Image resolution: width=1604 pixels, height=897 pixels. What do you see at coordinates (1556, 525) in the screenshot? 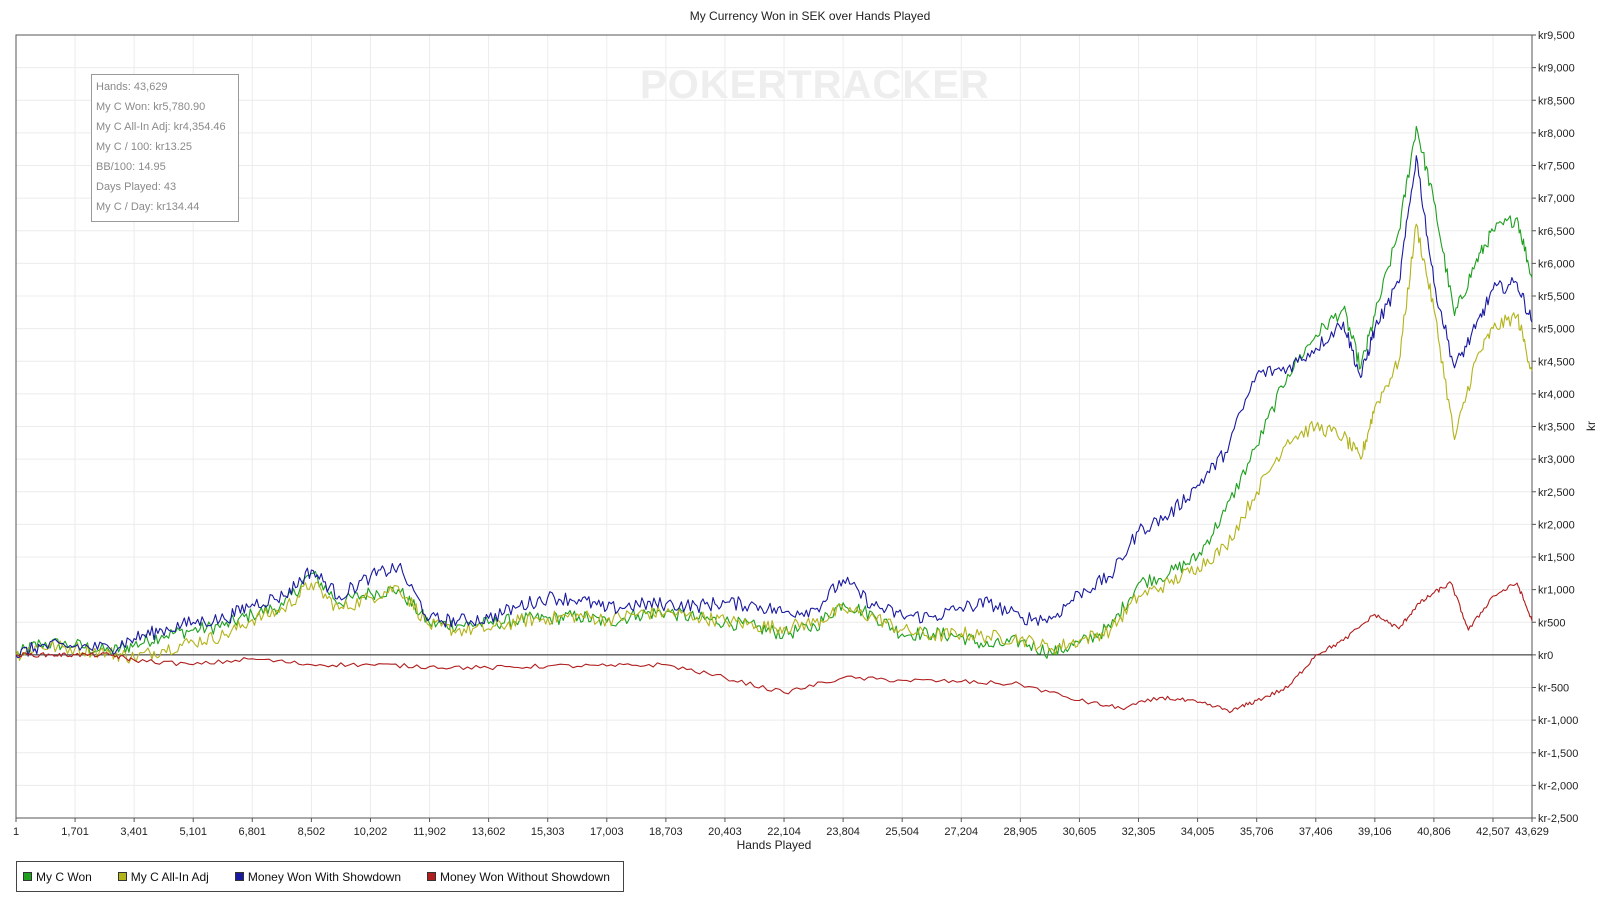
I see `y-tick-label: kr2,000` at bounding box center [1556, 525].